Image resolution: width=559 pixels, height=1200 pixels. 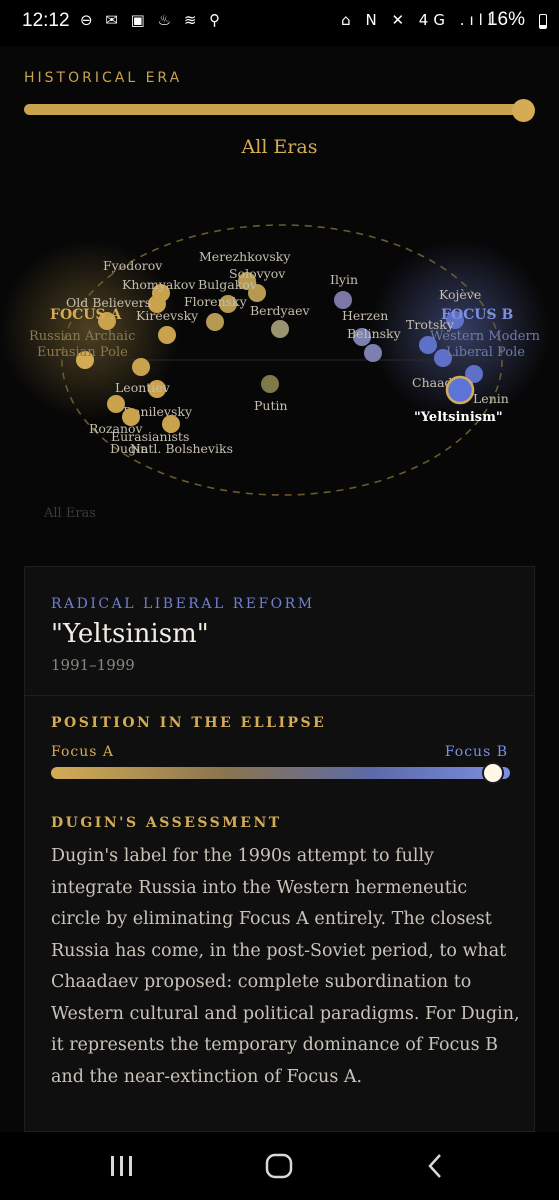 What do you see at coordinates (82, 752) in the screenshot?
I see `position-focus-a: Focus A` at bounding box center [82, 752].